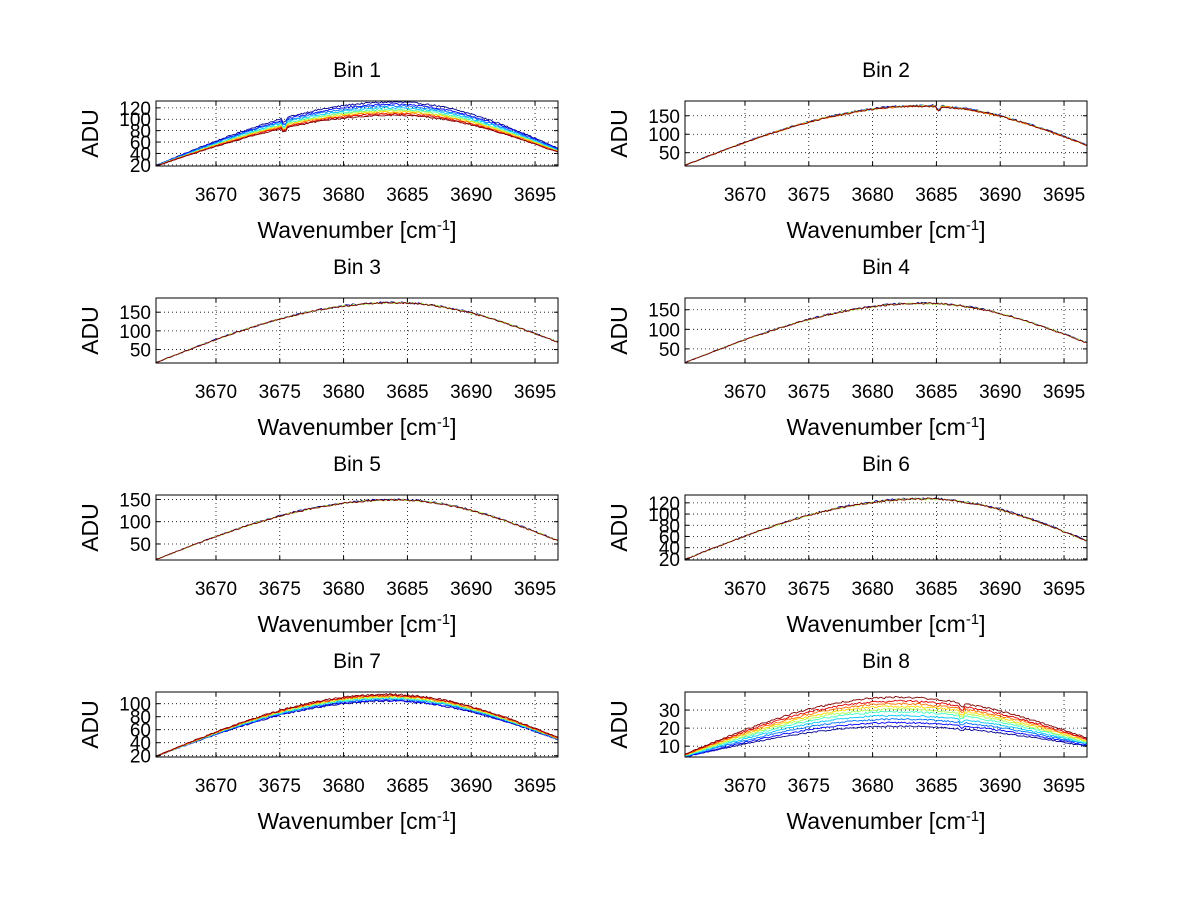  I want to click on chart-7-xtick-label-1: 3675, so click(280, 786).